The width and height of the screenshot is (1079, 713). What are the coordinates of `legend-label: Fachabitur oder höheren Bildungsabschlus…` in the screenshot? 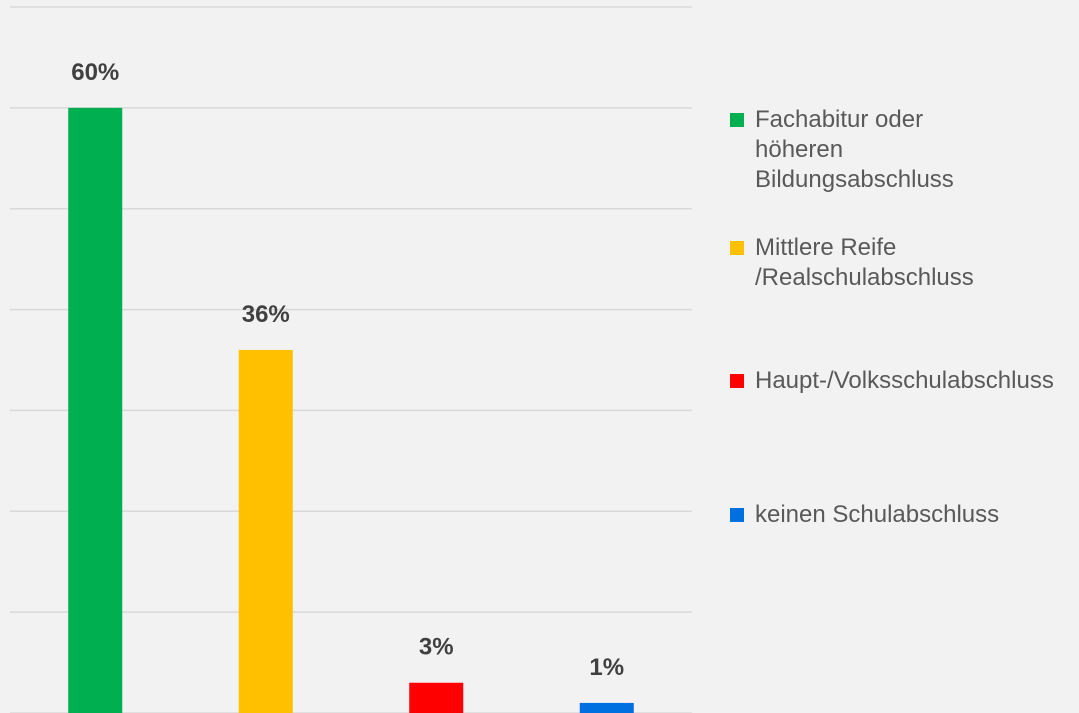 It's located at (854, 149).